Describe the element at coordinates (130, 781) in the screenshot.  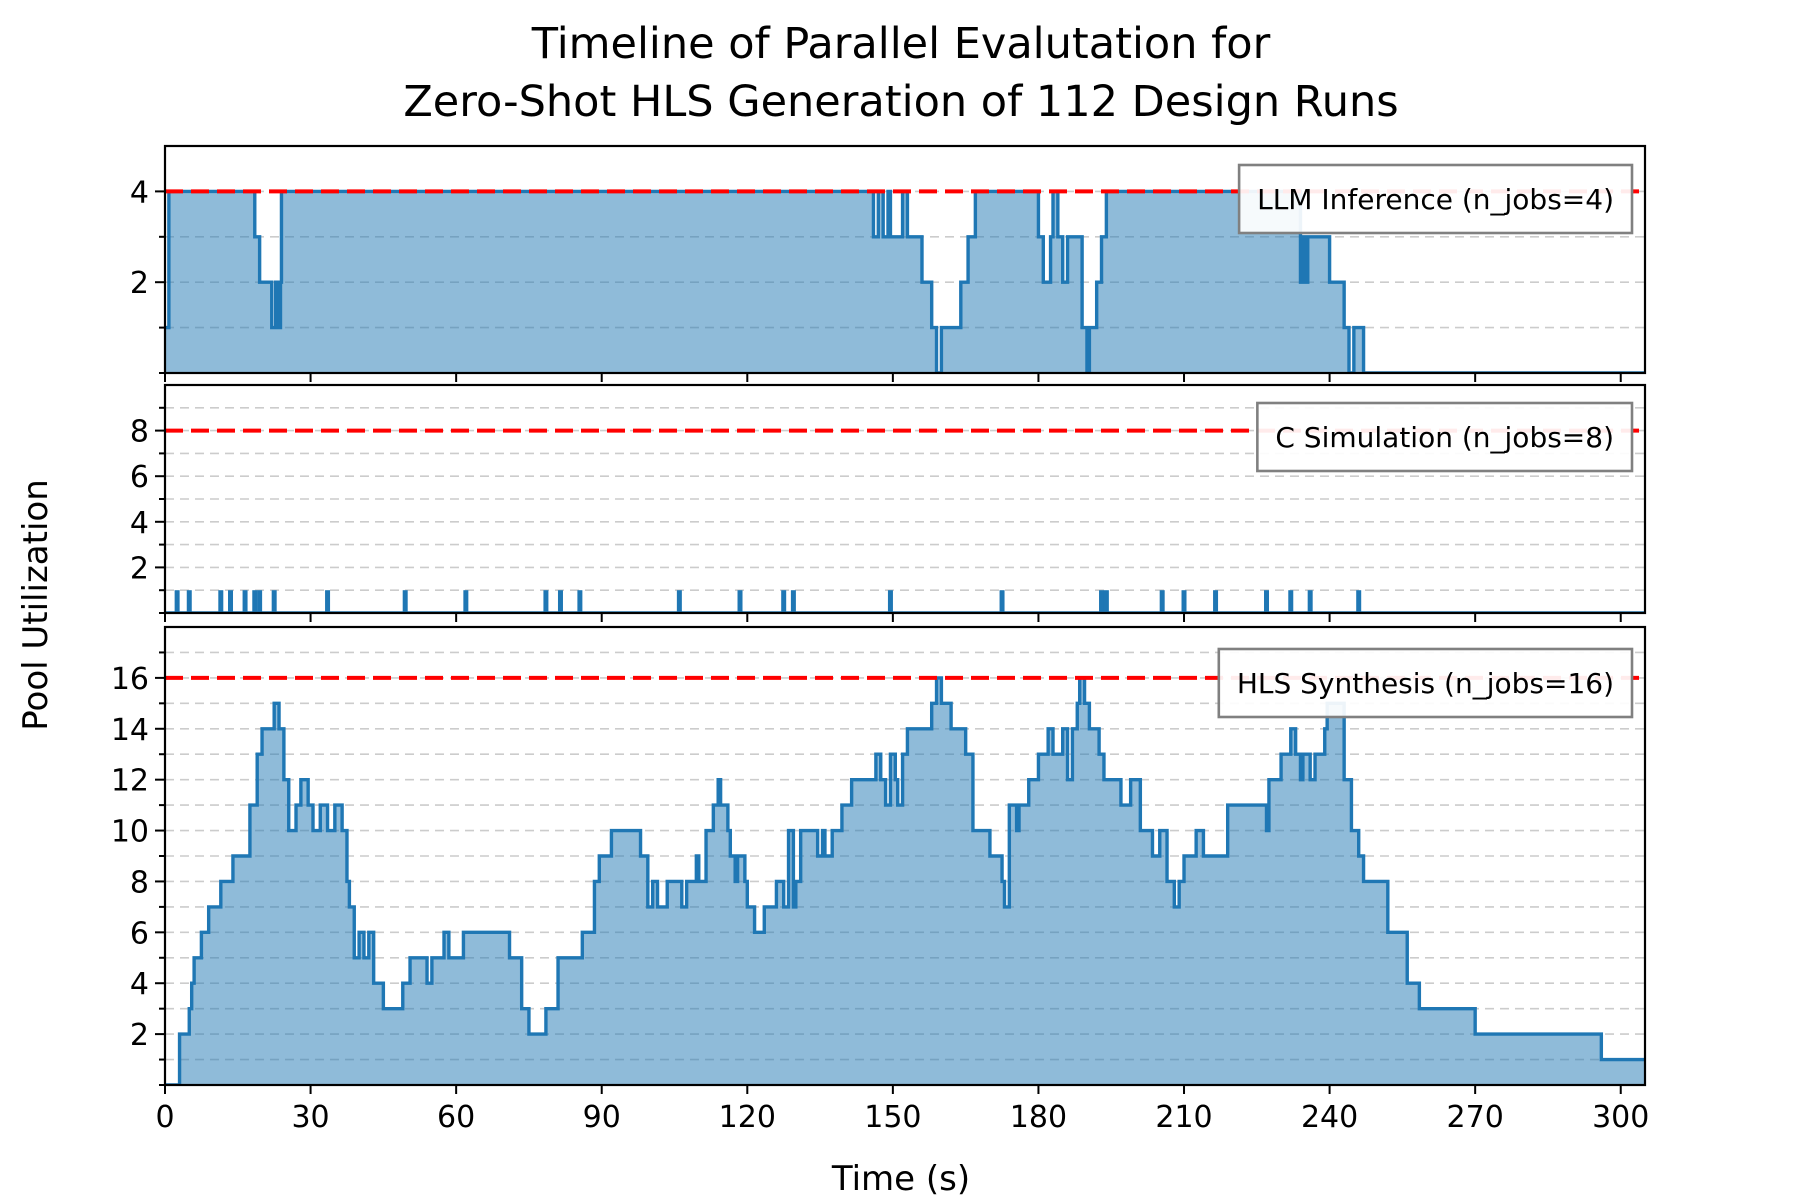
I see `y-tick-label: 12` at that location.